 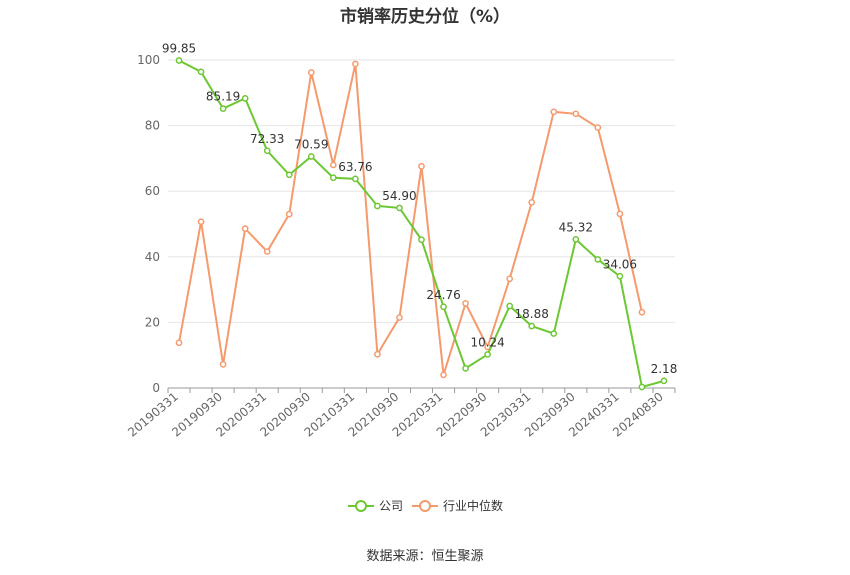 What do you see at coordinates (152, 191) in the screenshot?
I see `y-tick-label: 60` at bounding box center [152, 191].